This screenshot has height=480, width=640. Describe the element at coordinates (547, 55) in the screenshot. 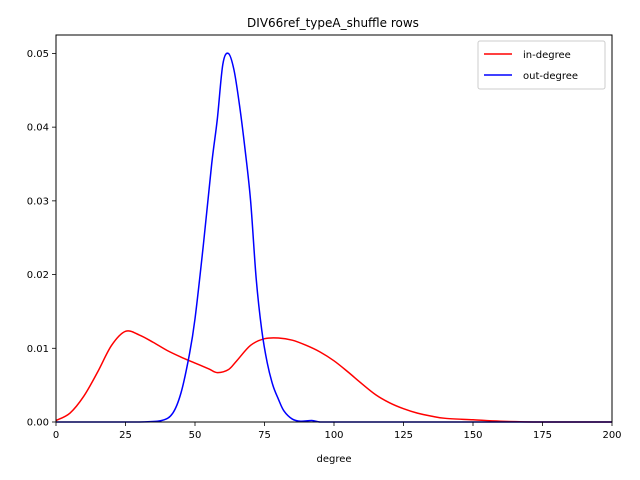

I see `legend-label-in-degree: in-degree` at that location.